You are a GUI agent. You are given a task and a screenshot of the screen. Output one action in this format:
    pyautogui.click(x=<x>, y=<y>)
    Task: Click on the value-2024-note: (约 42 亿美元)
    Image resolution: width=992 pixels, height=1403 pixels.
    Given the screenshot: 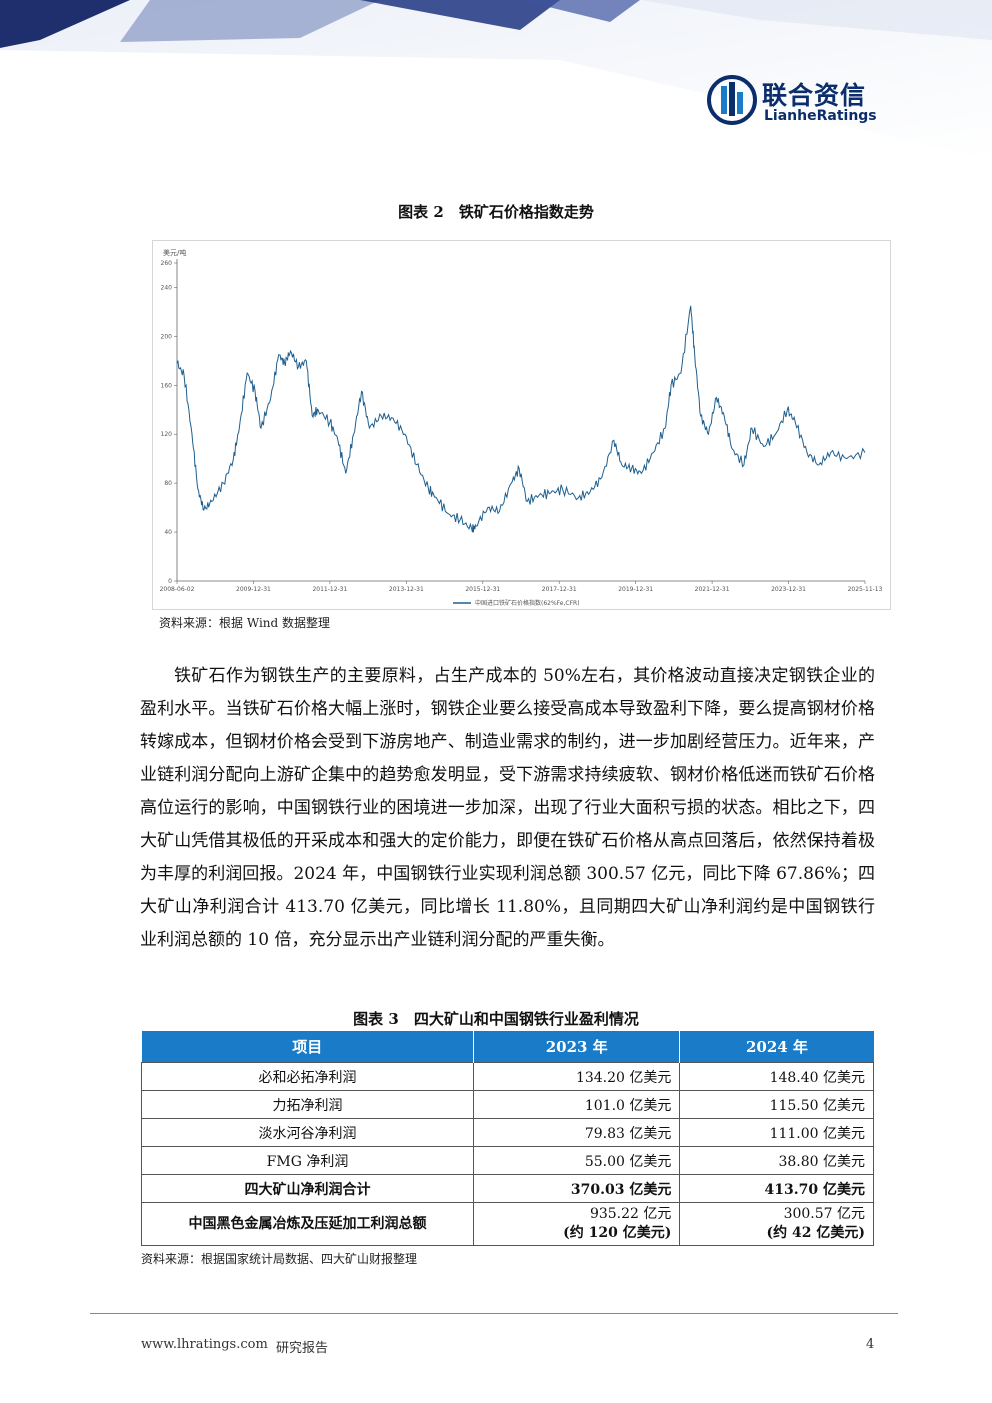 What is the action you would take?
    pyautogui.click(x=815, y=1233)
    